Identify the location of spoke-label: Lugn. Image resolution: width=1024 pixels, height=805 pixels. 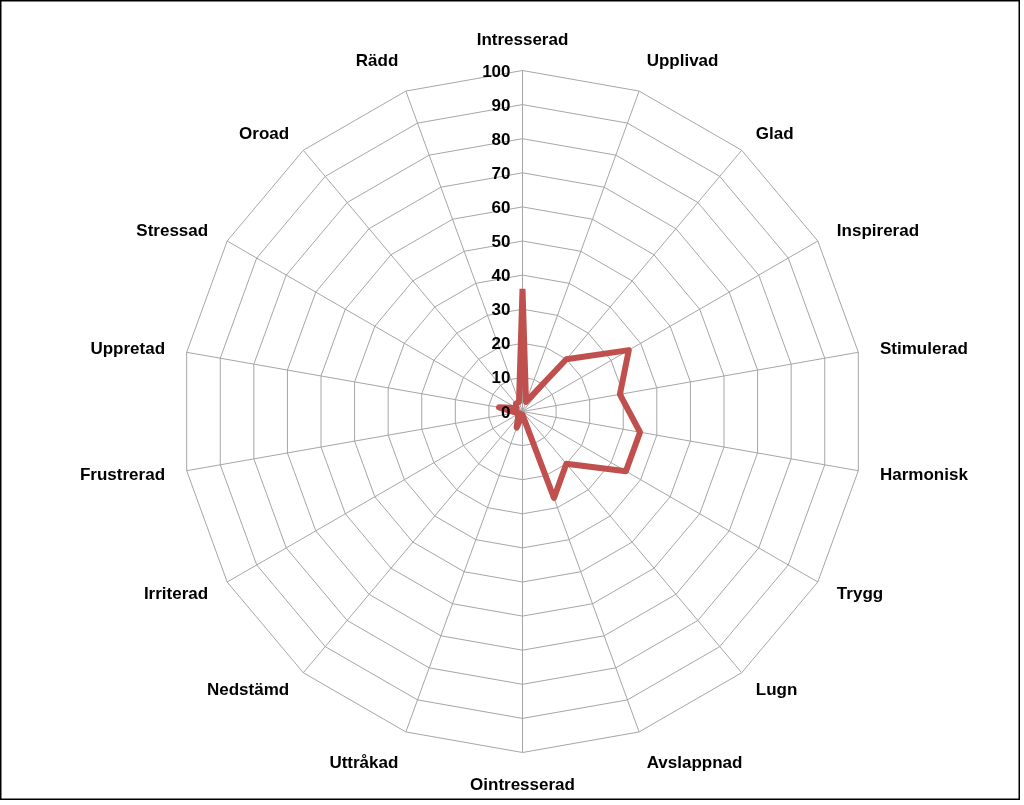
(776, 690).